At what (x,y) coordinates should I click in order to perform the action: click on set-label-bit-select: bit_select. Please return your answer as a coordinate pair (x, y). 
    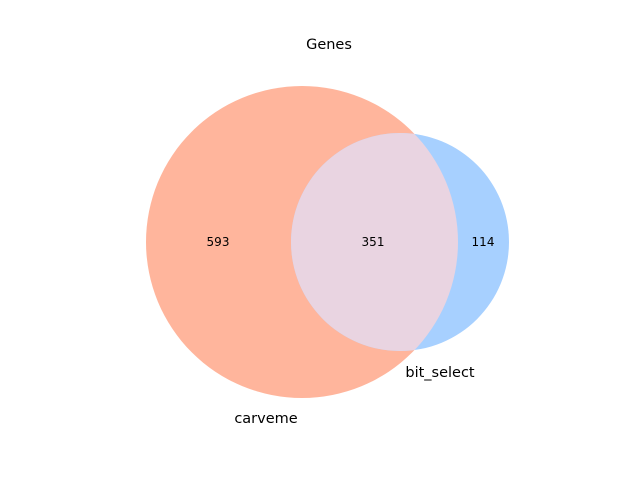
    Looking at the image, I should click on (440, 373).